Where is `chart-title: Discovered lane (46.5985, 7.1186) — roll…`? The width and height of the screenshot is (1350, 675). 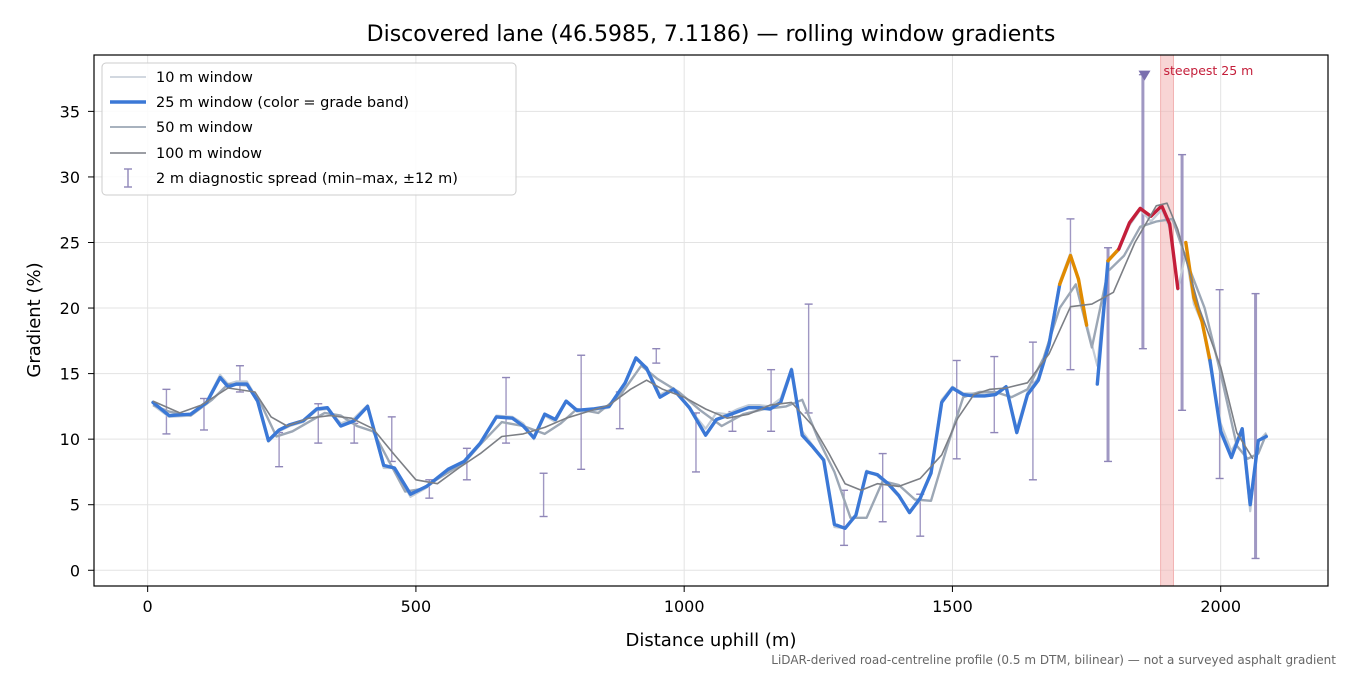
chart-title: Discovered lane (46.5985, 7.1186) — roll… is located at coordinates (711, 34).